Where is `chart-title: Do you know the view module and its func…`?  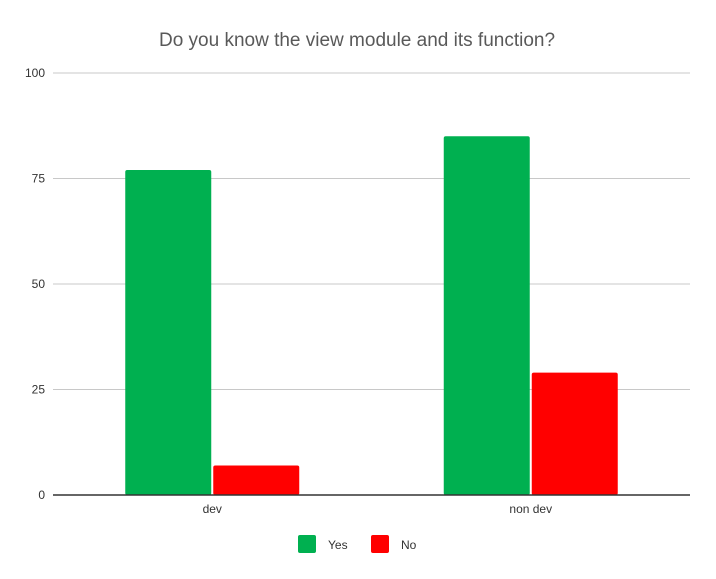
chart-title: Do you know the view module and its func… is located at coordinates (357, 40).